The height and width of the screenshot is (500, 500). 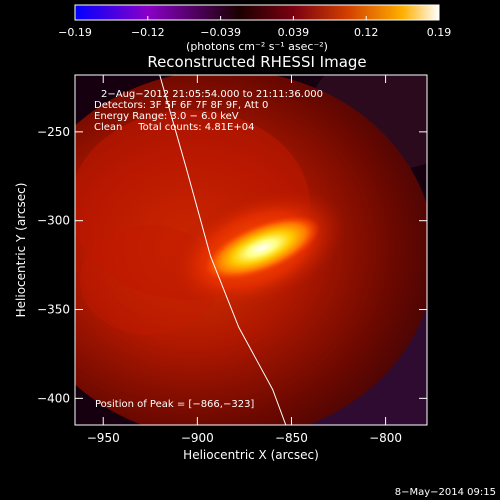 What do you see at coordinates (21, 250) in the screenshot?
I see `y-axis-label: Heliocentric Y (arcsec)` at bounding box center [21, 250].